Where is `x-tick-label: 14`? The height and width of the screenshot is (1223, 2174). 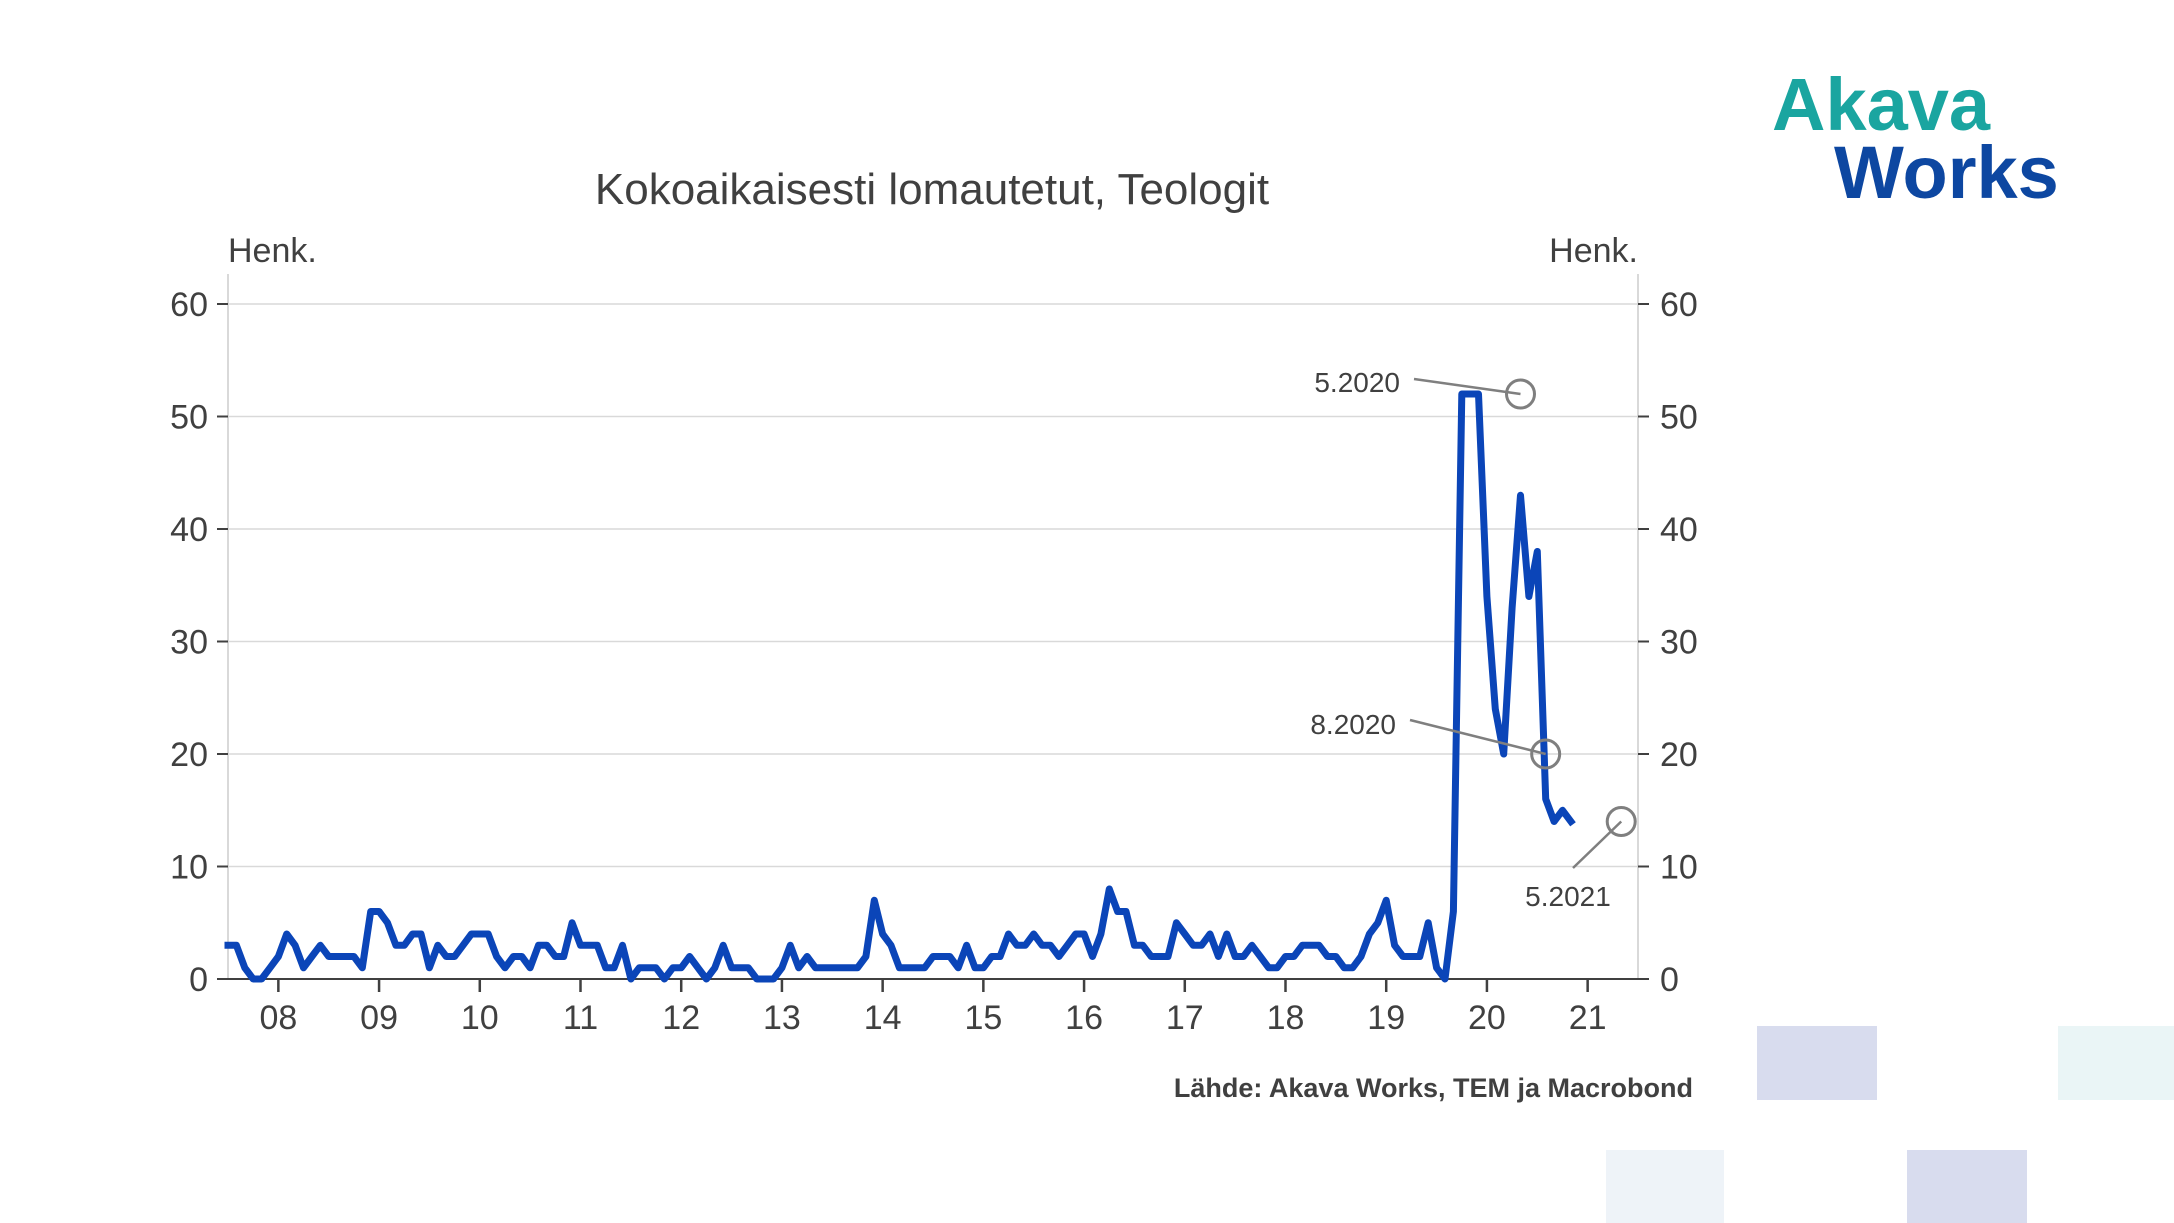
x-tick-label: 14 is located at coordinates (883, 1018).